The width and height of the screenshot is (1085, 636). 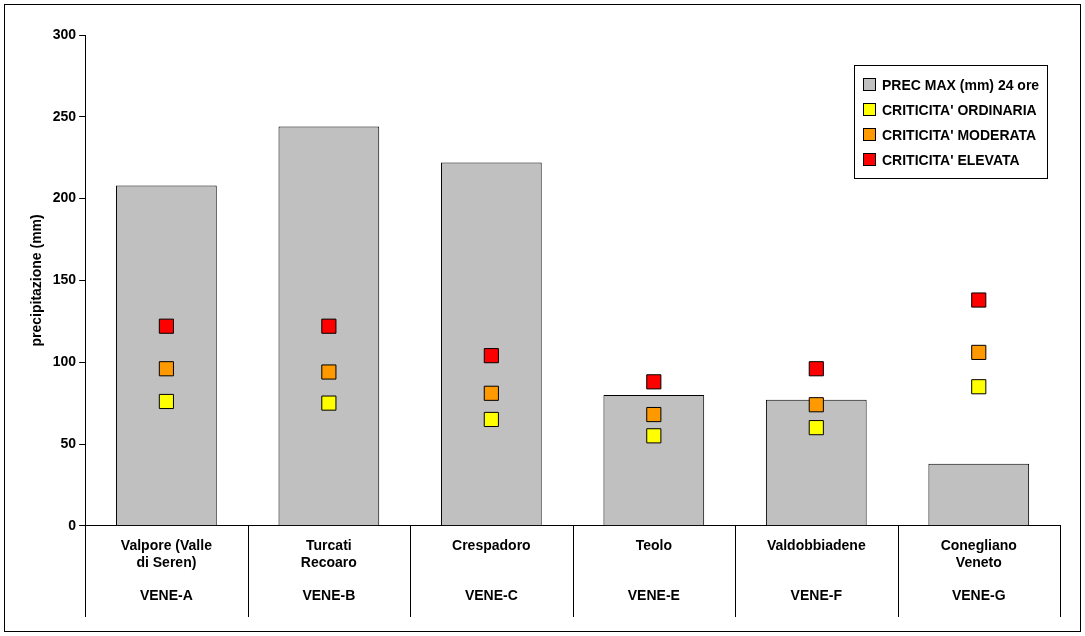 What do you see at coordinates (978, 570) in the screenshot?
I see `category-label: Conegliano Veneto VENE-G` at bounding box center [978, 570].